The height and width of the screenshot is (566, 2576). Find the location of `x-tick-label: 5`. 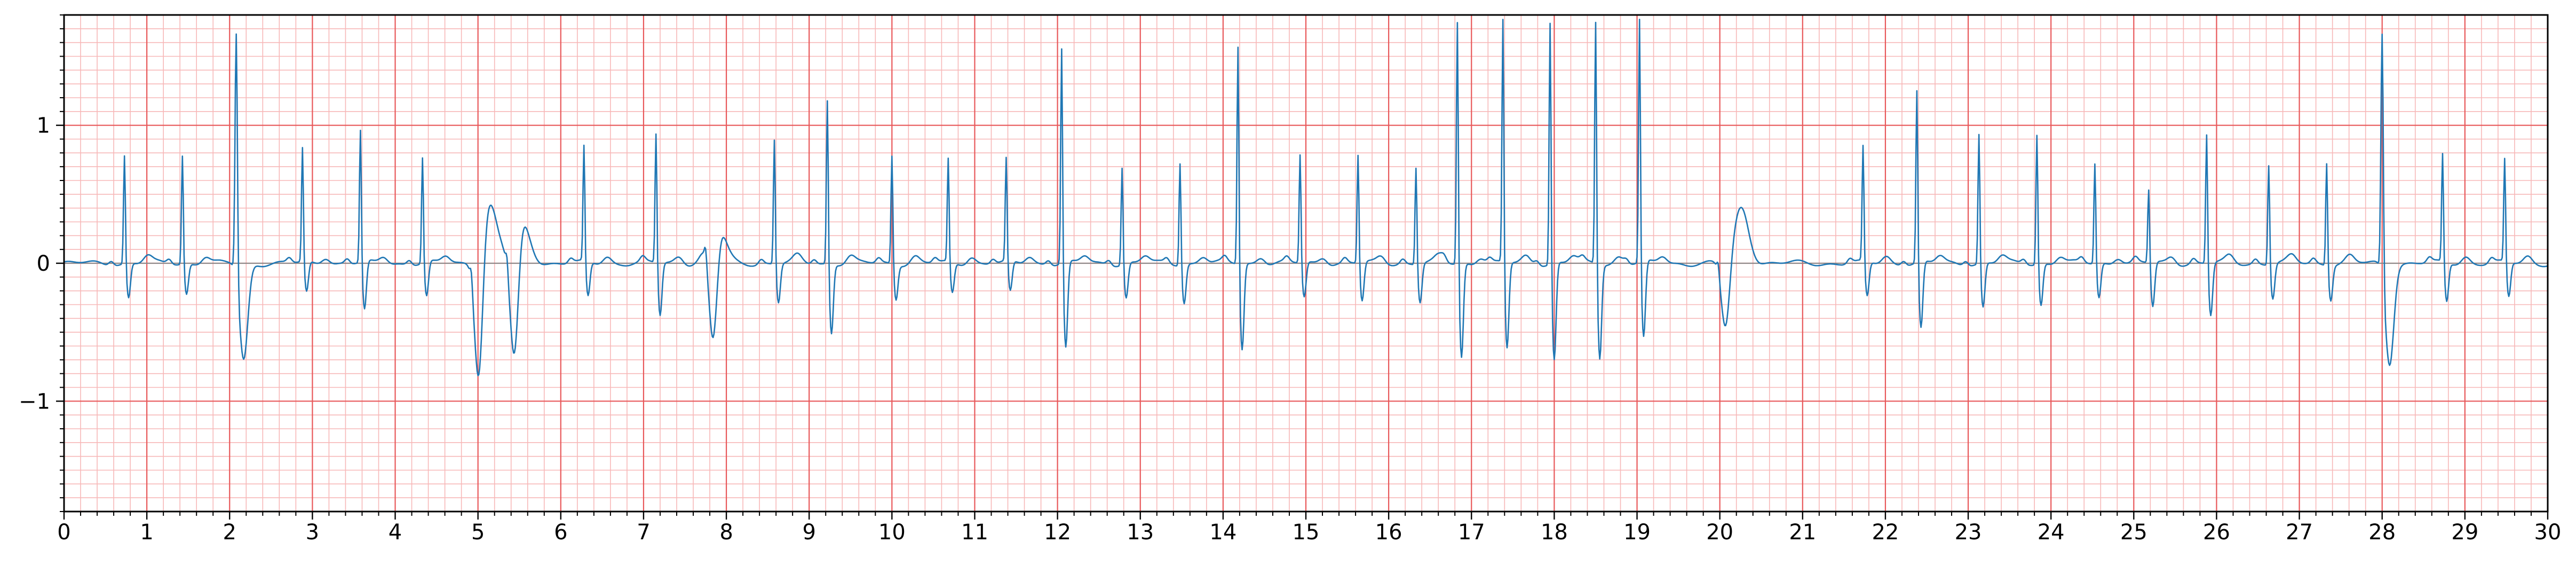

x-tick-label: 5 is located at coordinates (478, 532).